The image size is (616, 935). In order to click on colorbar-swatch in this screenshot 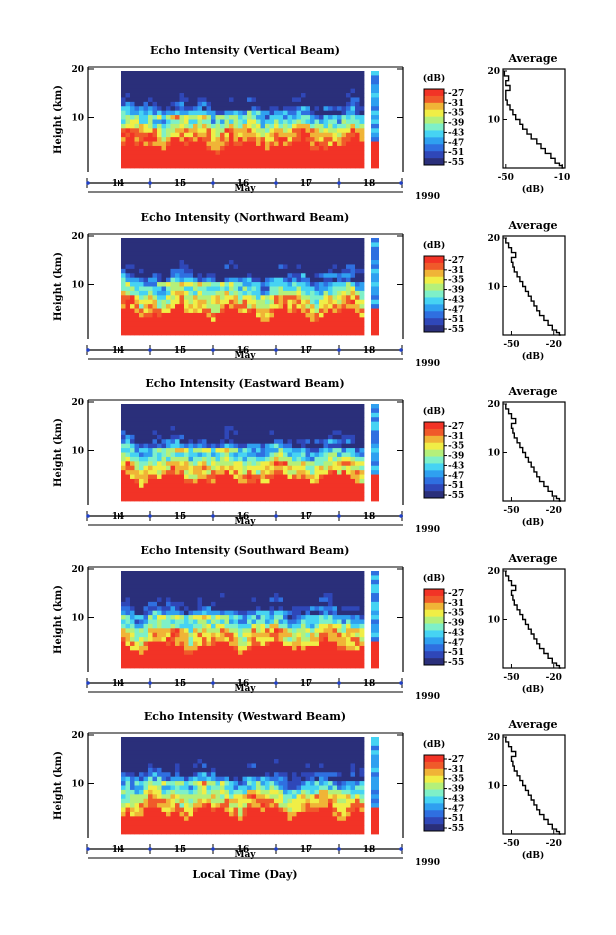, I will do `click(434, 432)`.